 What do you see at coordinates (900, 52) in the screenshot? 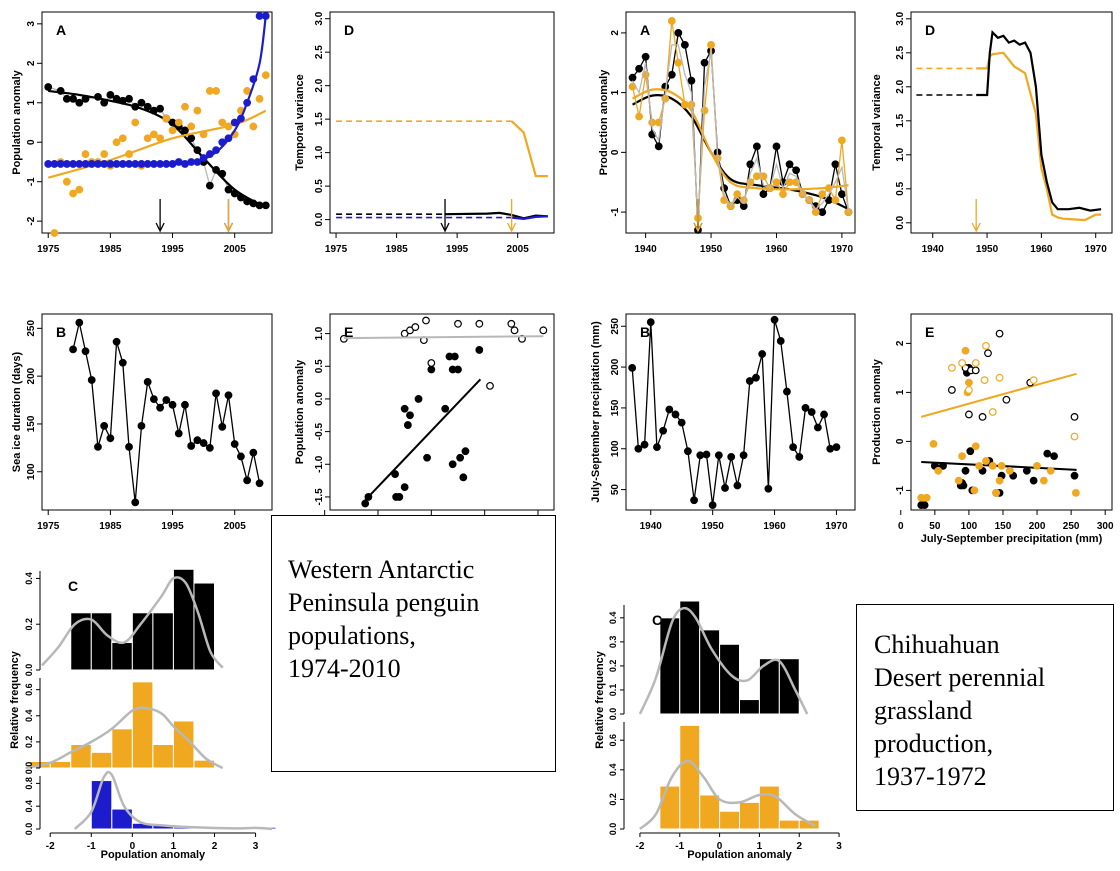
I see `y-tick-label-pD2: 2.5` at bounding box center [900, 52].